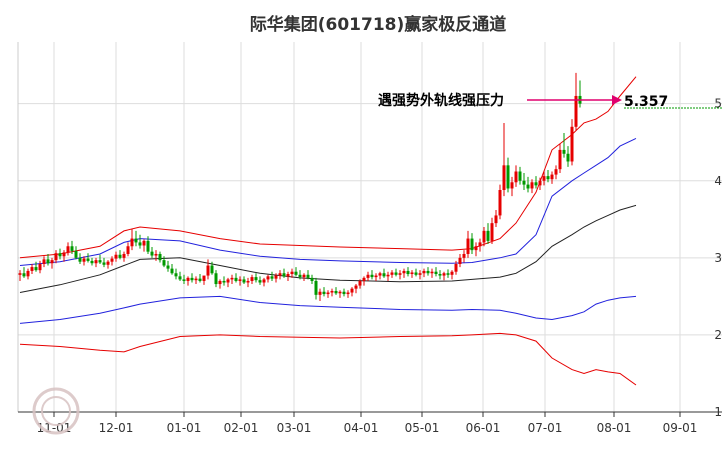 The width and height of the screenshot is (726, 450). Describe the element at coordinates (294, 428) in the screenshot. I see `x-tick-label: 03-01` at that location.